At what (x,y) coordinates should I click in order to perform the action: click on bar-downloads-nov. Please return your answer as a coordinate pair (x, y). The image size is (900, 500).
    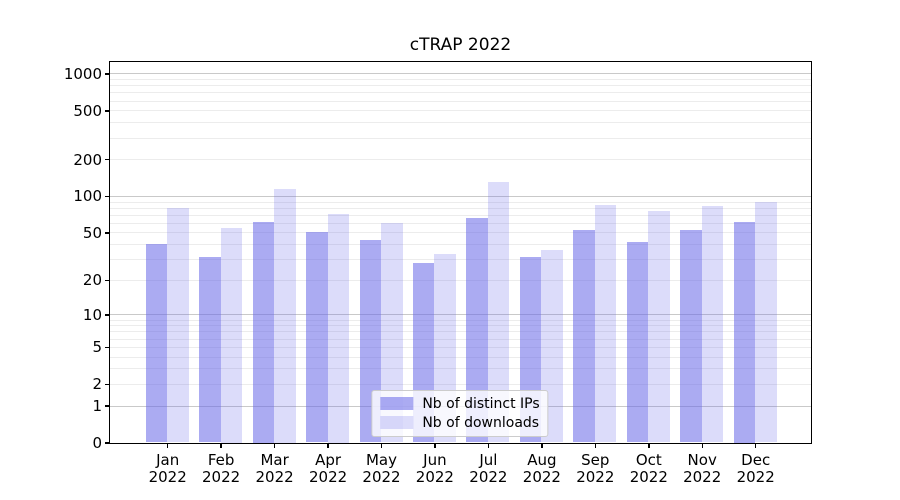
    Looking at the image, I should click on (712, 324).